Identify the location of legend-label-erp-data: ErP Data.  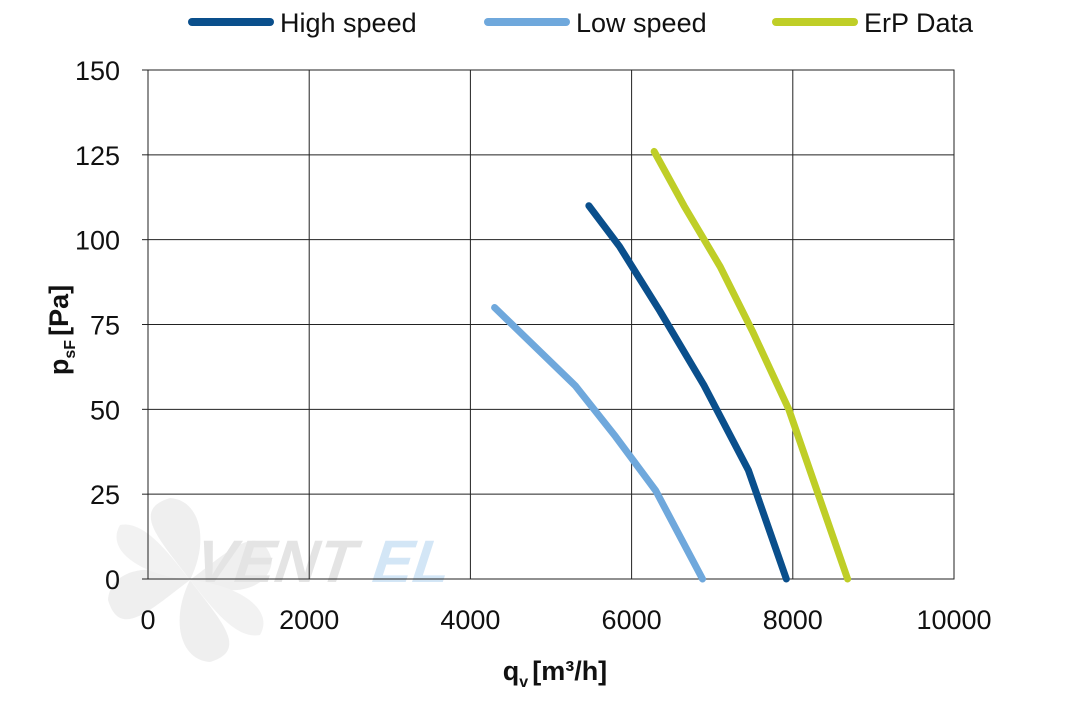
(919, 23).